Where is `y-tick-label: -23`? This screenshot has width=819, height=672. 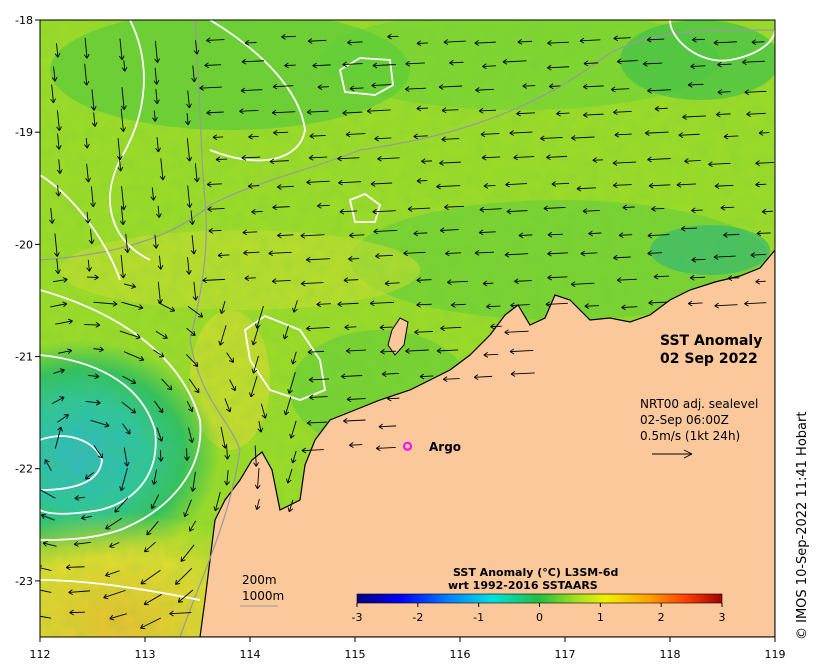
y-tick-label: -23 is located at coordinates (24, 581).